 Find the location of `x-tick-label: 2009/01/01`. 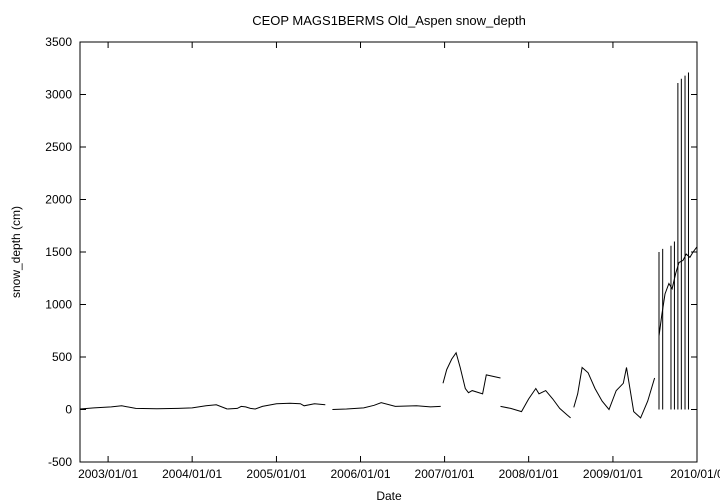

x-tick-label: 2009/01/01 is located at coordinates (613, 474).